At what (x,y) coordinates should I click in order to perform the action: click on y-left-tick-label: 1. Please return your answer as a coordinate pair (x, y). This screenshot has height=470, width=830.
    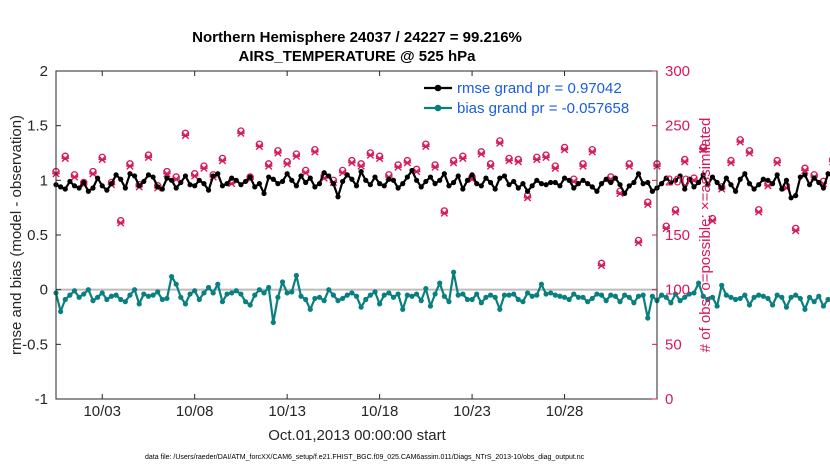
    Looking at the image, I should click on (44, 180).